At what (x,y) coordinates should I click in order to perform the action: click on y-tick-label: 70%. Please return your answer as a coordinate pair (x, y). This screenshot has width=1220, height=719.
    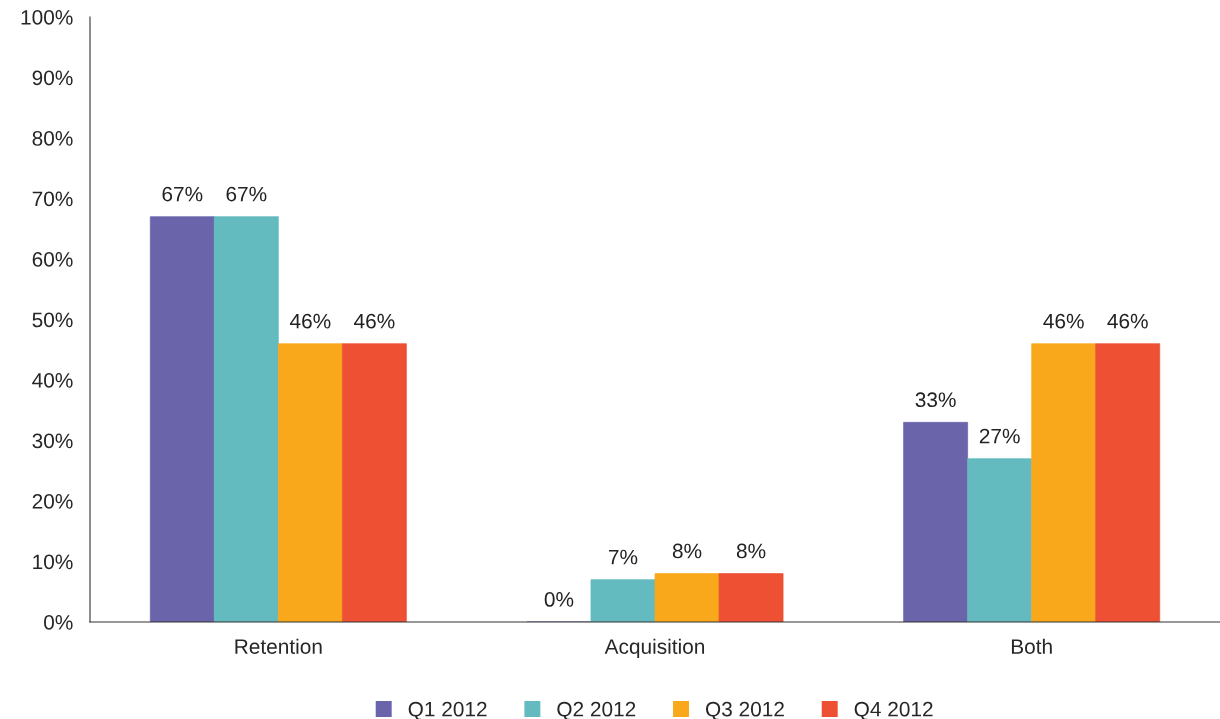
    Looking at the image, I should click on (52, 199).